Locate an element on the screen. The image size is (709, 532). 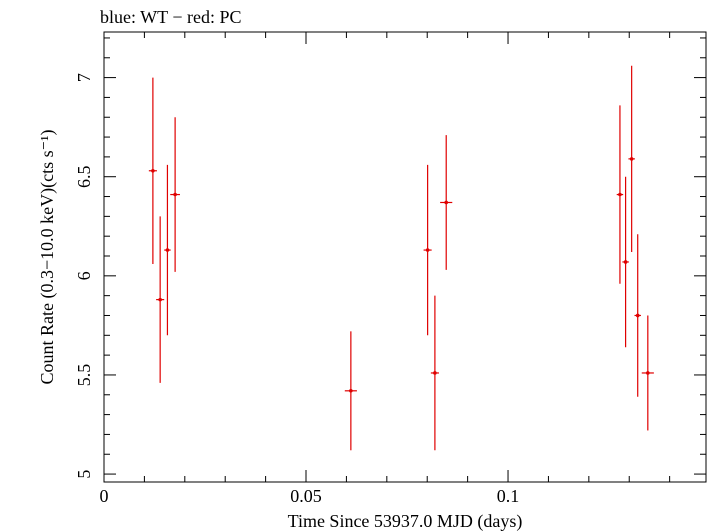
x-axis-label: Time Since 53937.0 MJD (days) is located at coordinates (405, 521).